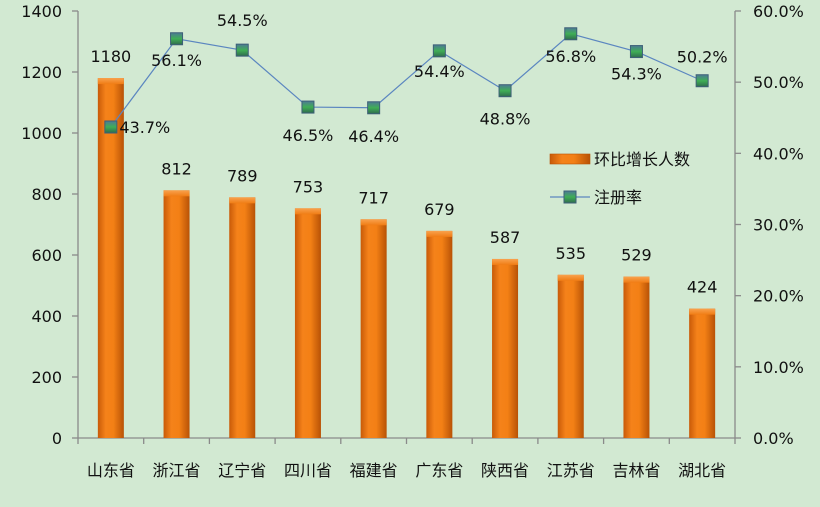 The image size is (820, 507). What do you see at coordinates (374, 470) in the screenshot?
I see `category-label: 福建省` at bounding box center [374, 470].